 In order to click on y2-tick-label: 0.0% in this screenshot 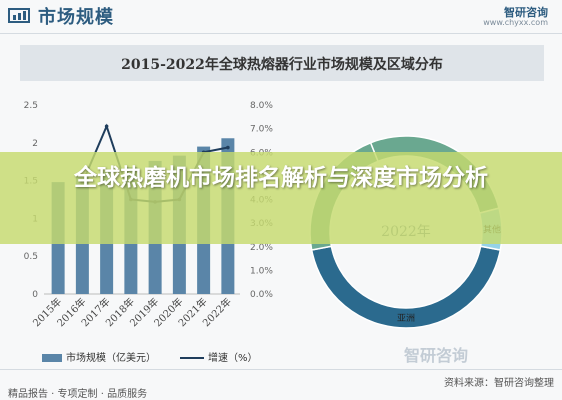, I will do `click(261, 295)`.